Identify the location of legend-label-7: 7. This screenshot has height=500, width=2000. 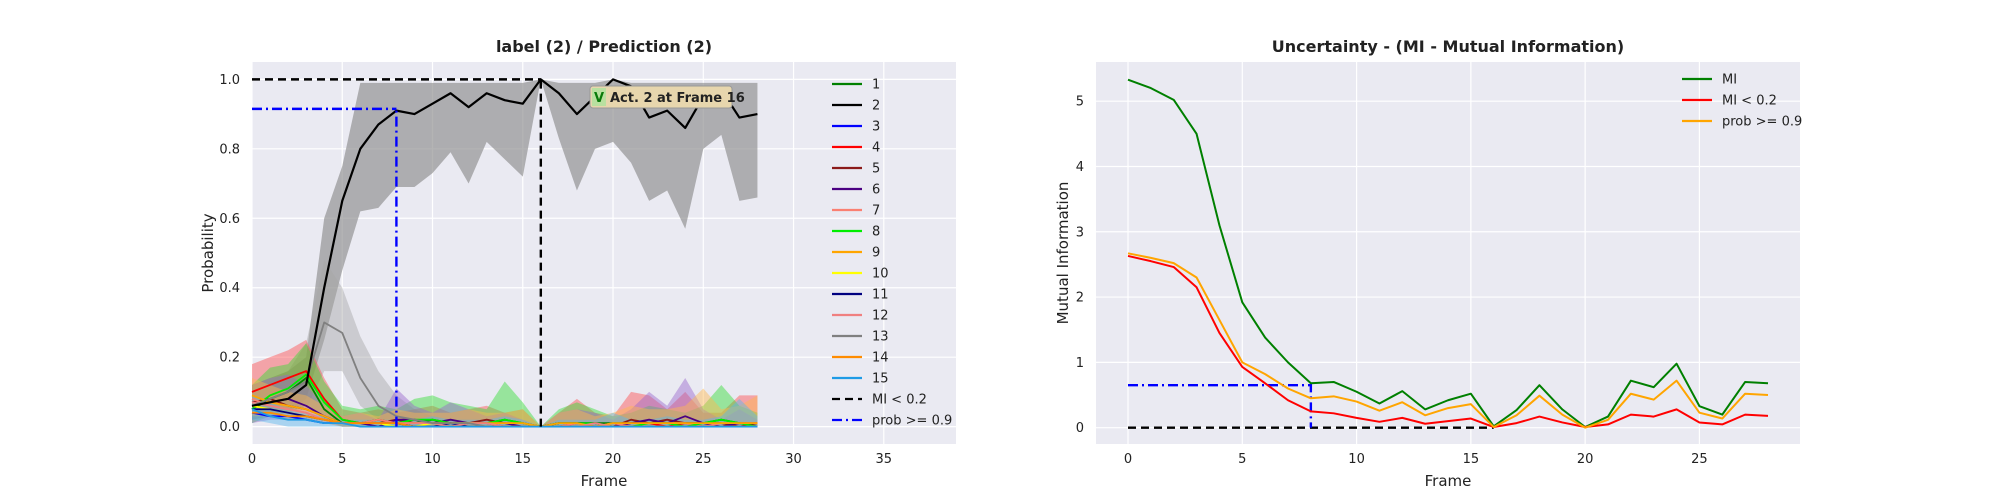
(876, 211).